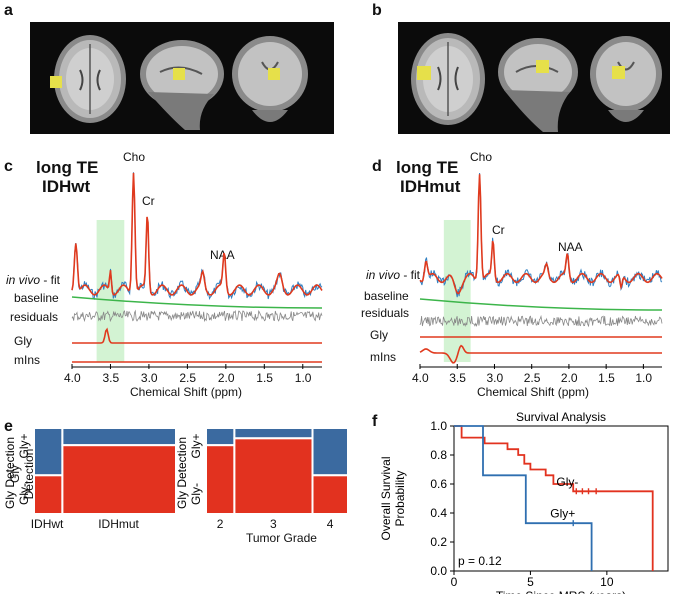 The width and height of the screenshot is (685, 594). I want to click on panel-label-f: f, so click(375, 421).